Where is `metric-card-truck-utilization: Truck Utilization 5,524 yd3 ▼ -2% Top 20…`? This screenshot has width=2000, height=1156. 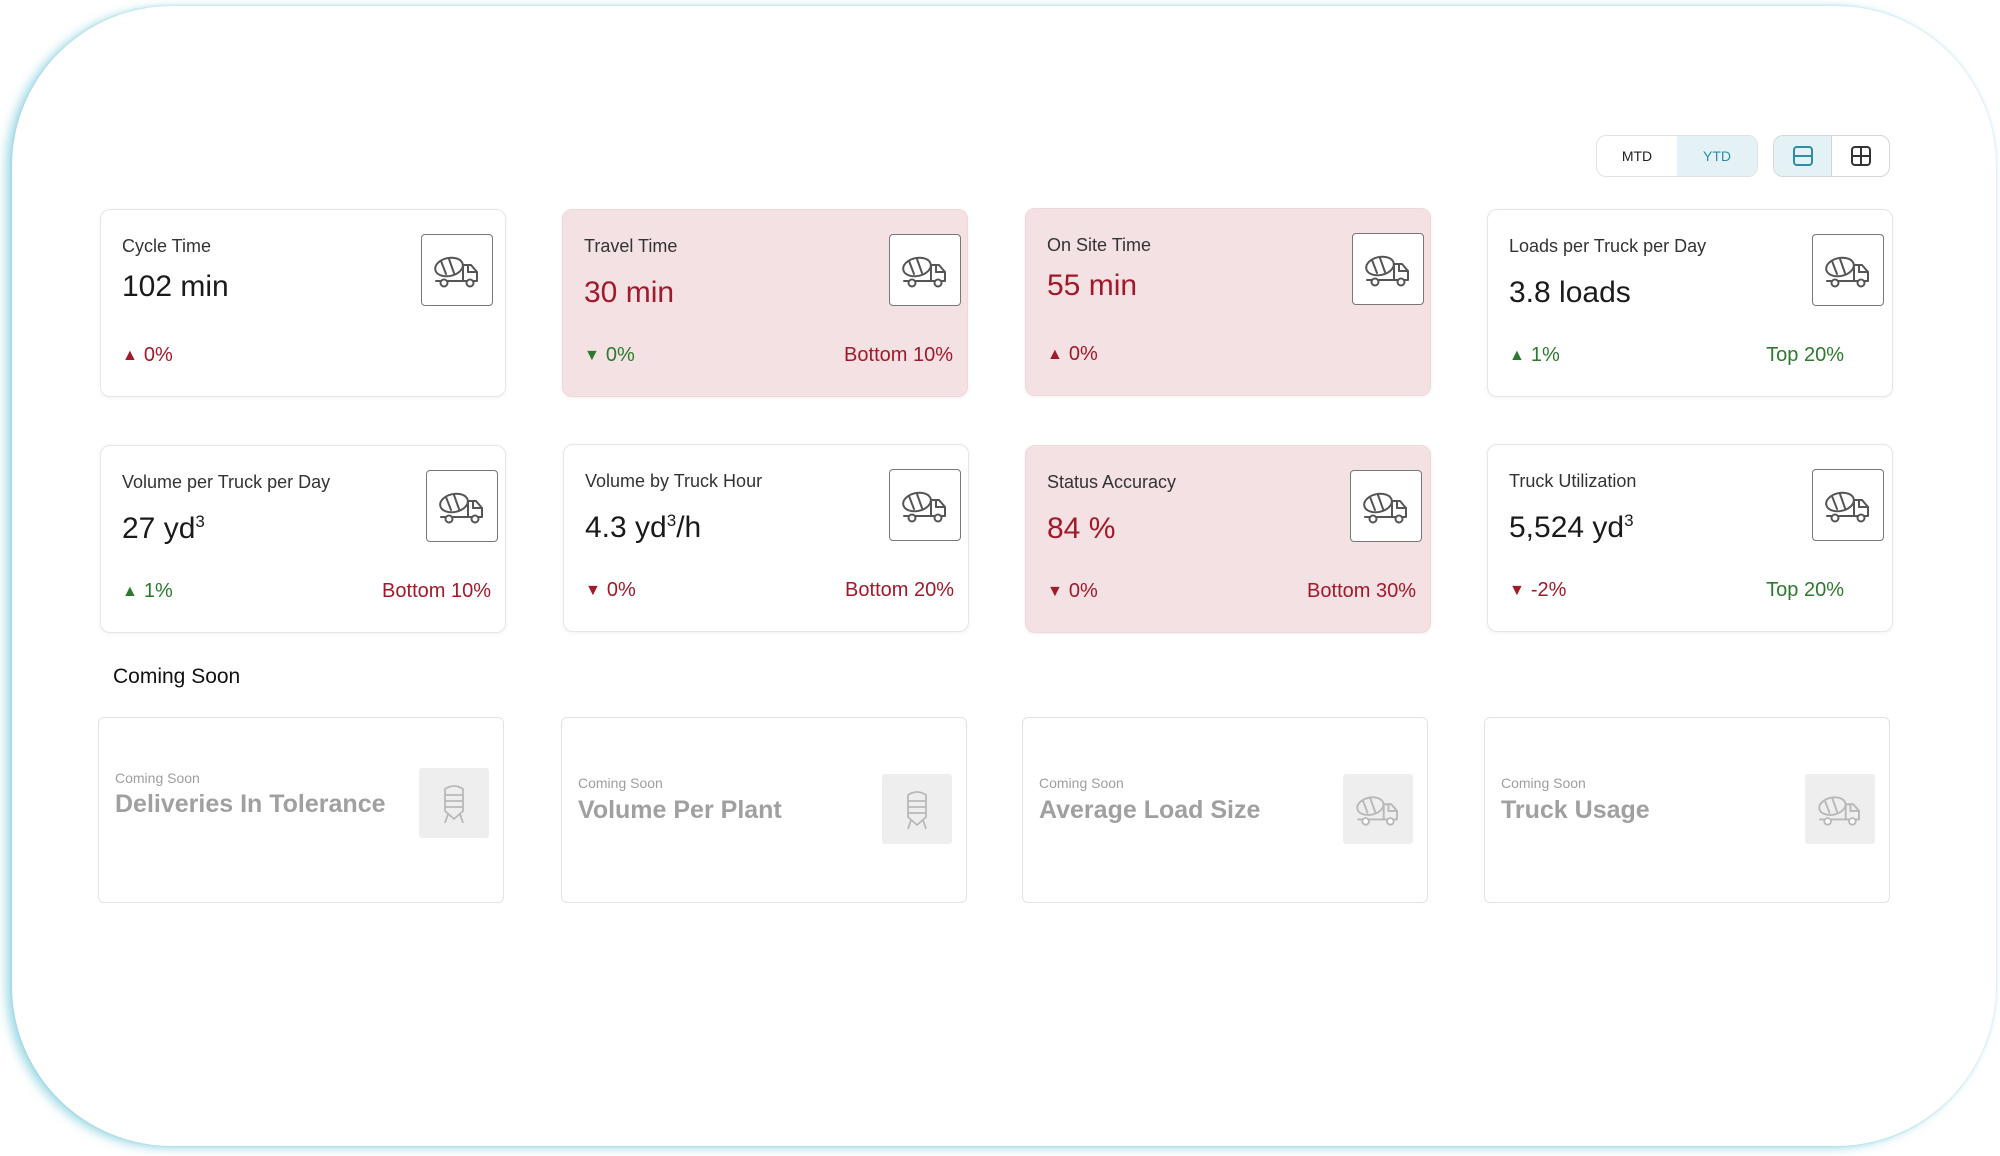 metric-card-truck-utilization: Truck Utilization 5,524 yd3 ▼ -2% Top 20… is located at coordinates (1690, 538).